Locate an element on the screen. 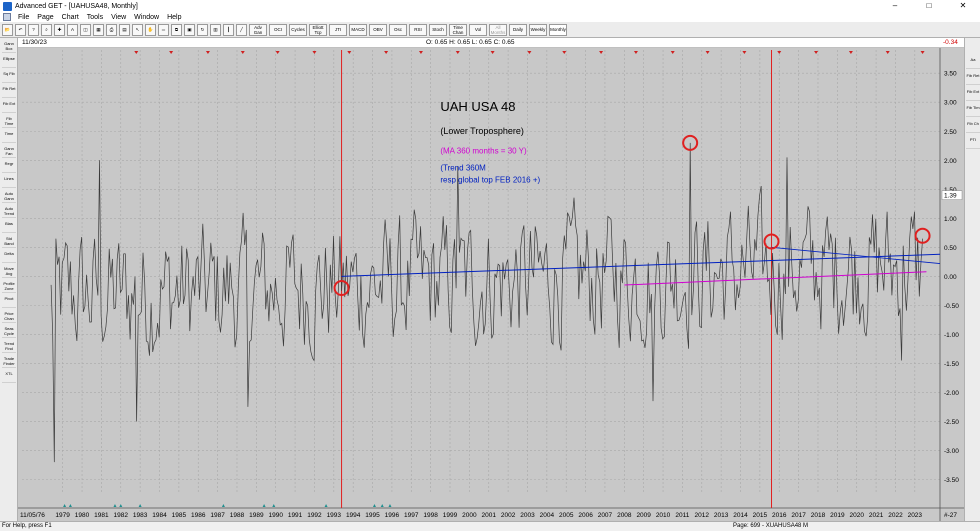 Image resolution: width=980 pixels, height=531 pixels. left-tool-15: Move Avg is located at coordinates (9, 272).